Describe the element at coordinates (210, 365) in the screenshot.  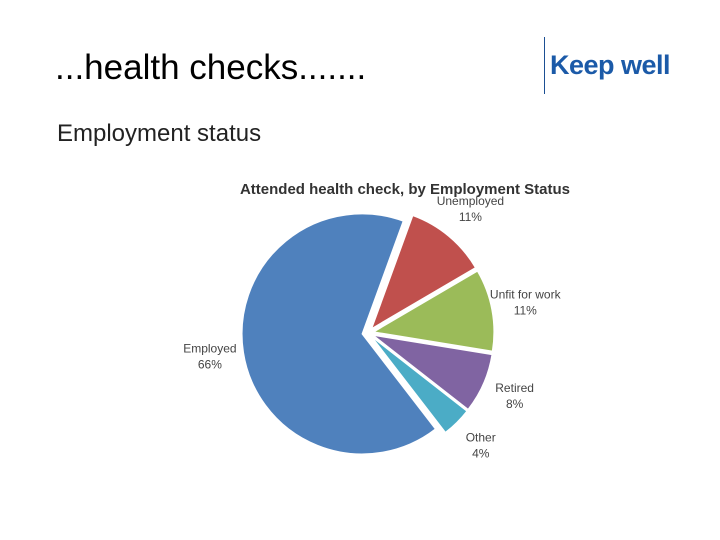
I see `slice-value-label: 66%` at that location.